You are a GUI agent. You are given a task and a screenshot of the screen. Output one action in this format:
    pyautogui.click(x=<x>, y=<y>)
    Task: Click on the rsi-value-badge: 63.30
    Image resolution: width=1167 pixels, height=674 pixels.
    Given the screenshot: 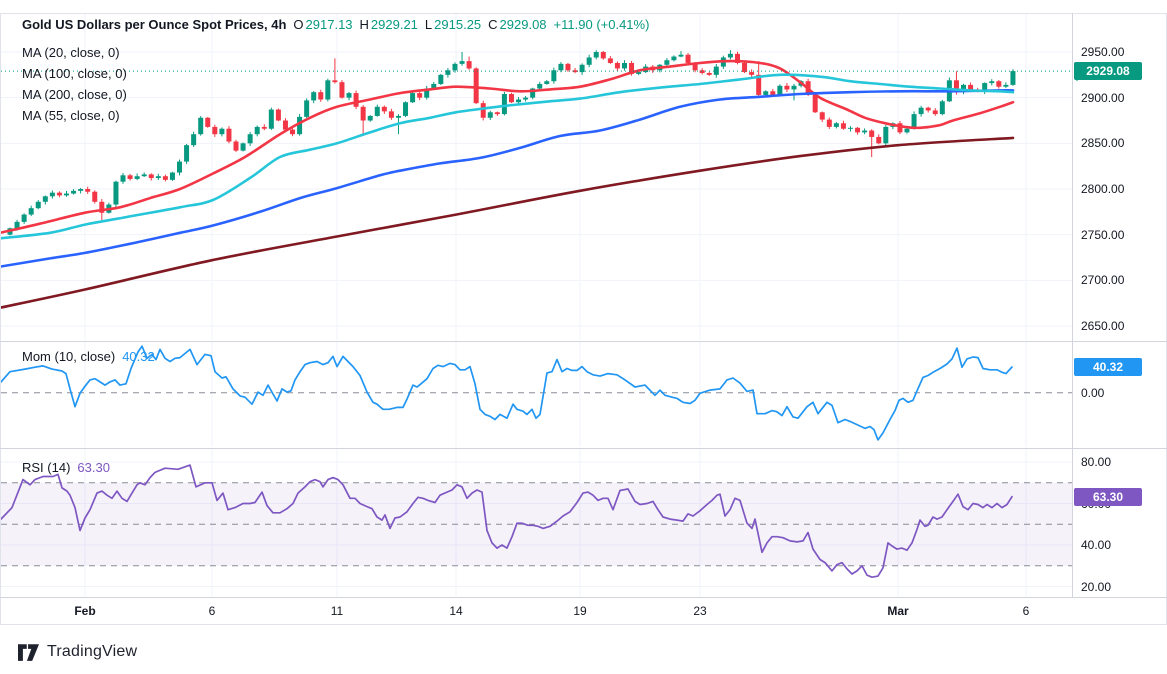 What is the action you would take?
    pyautogui.click(x=1108, y=496)
    